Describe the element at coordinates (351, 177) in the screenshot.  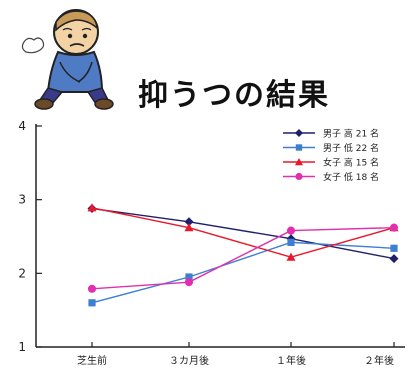
I see `legend-entry: 女子 低 18 名` at that location.